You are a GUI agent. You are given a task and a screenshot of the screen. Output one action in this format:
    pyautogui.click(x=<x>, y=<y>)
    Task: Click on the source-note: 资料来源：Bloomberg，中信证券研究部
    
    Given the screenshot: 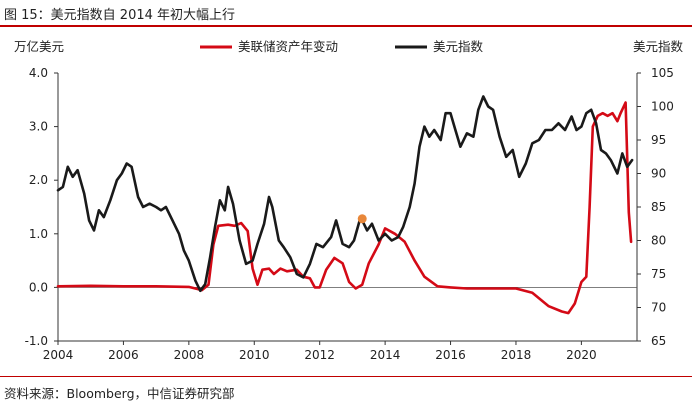 What is the action you would take?
    pyautogui.click(x=119, y=393)
    